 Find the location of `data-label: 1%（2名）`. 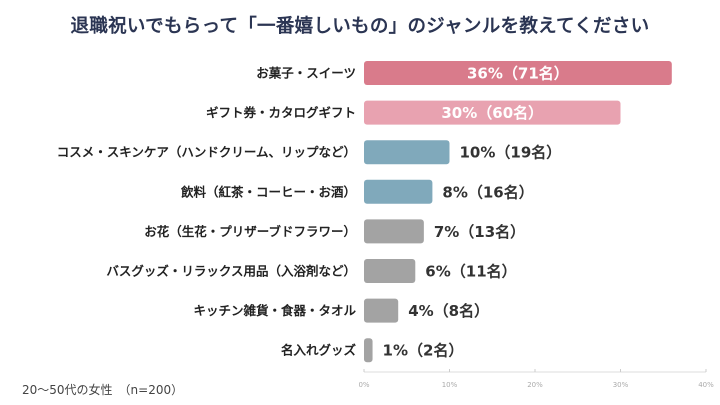

data-label: 1%（2名） is located at coordinates (423, 351).